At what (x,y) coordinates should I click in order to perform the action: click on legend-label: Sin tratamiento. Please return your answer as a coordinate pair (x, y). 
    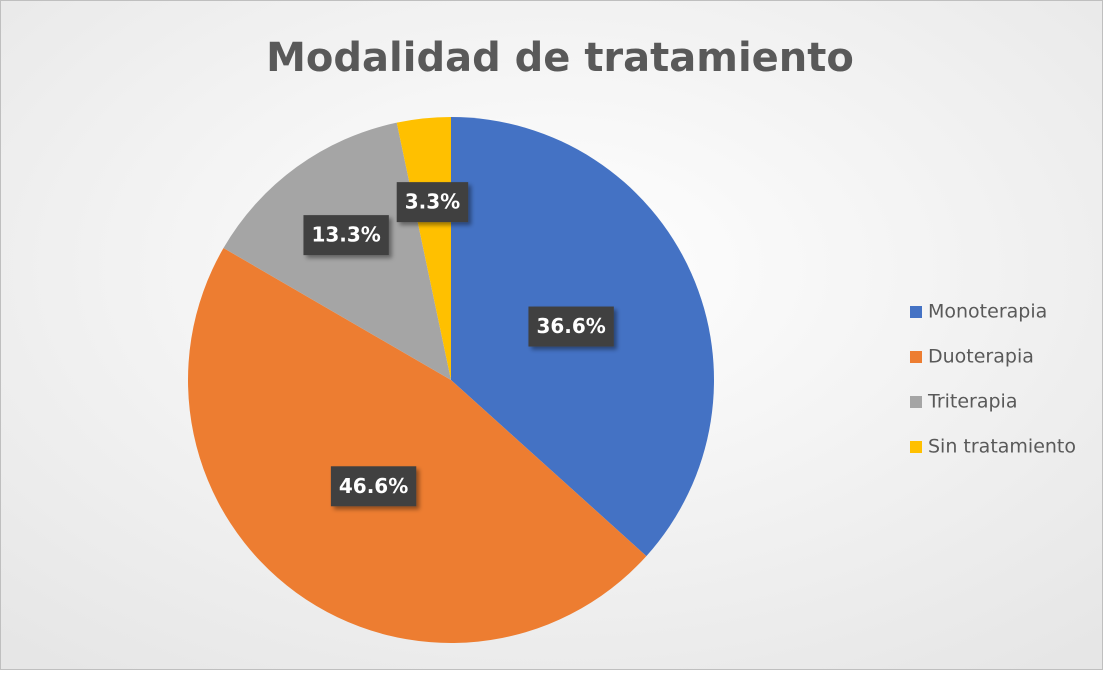
    Looking at the image, I should click on (1002, 447).